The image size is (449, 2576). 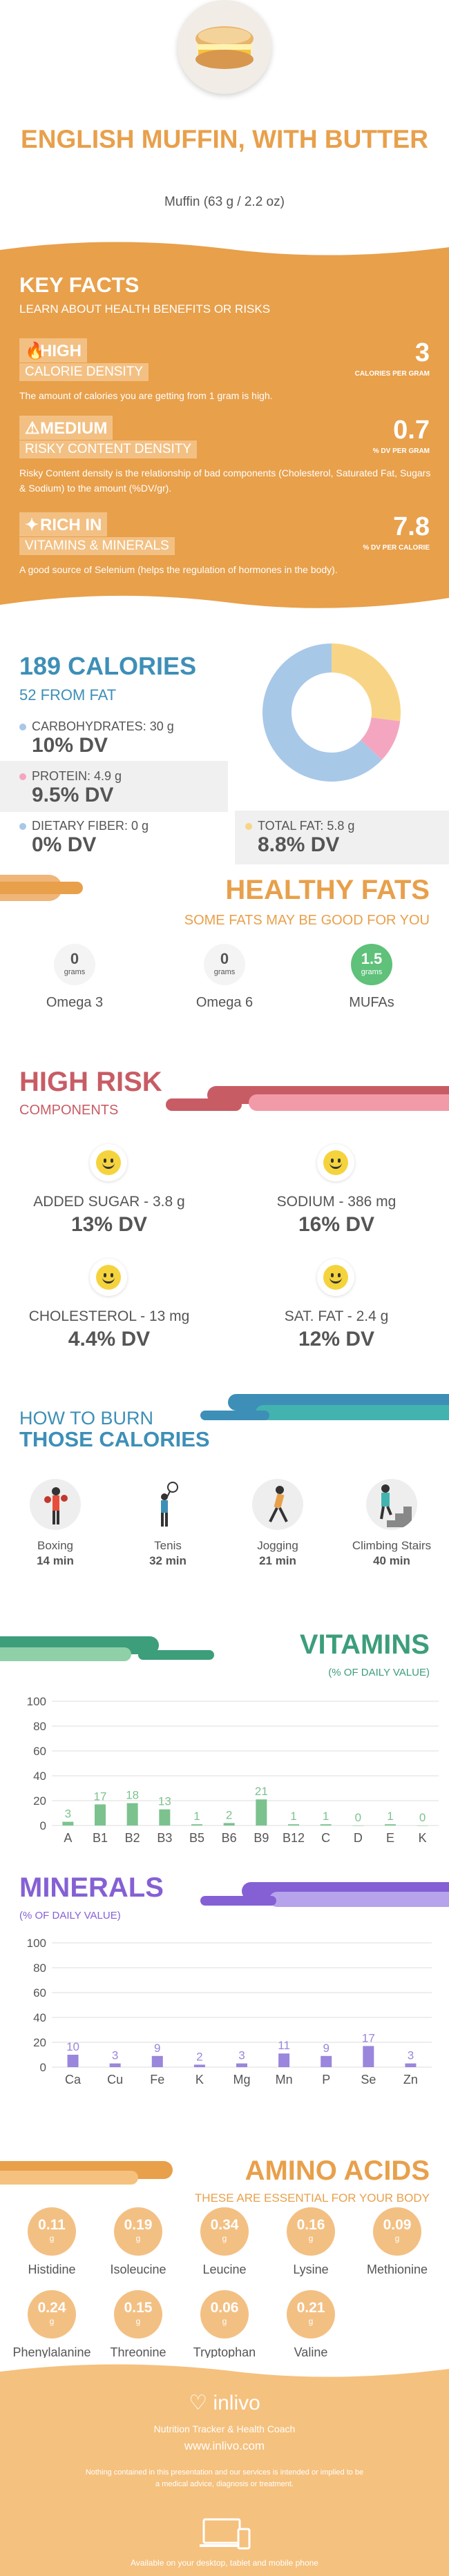 What do you see at coordinates (138, 2352) in the screenshot?
I see `amino-label: Threonine` at bounding box center [138, 2352].